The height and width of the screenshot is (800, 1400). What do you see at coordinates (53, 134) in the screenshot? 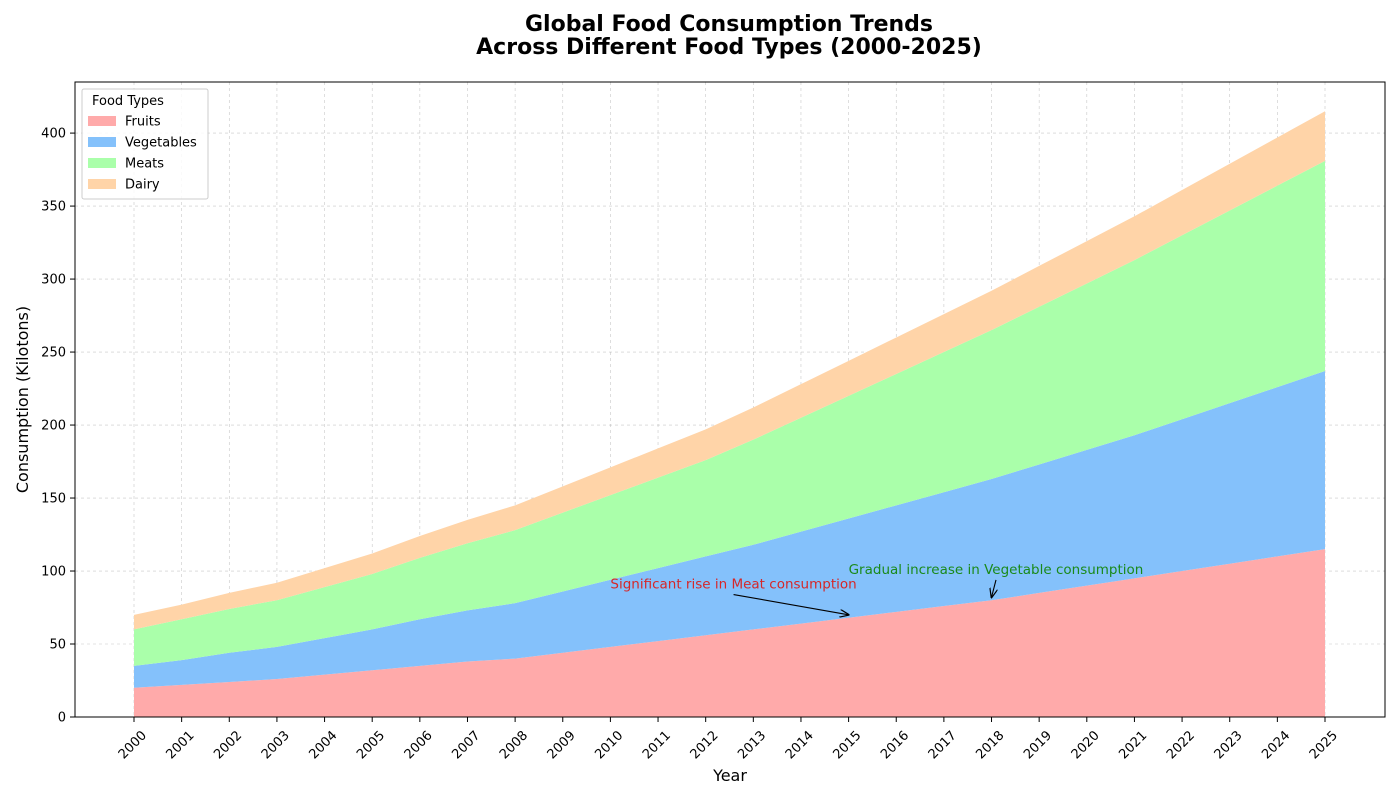
I see `y-tick-label: 400` at bounding box center [53, 134].